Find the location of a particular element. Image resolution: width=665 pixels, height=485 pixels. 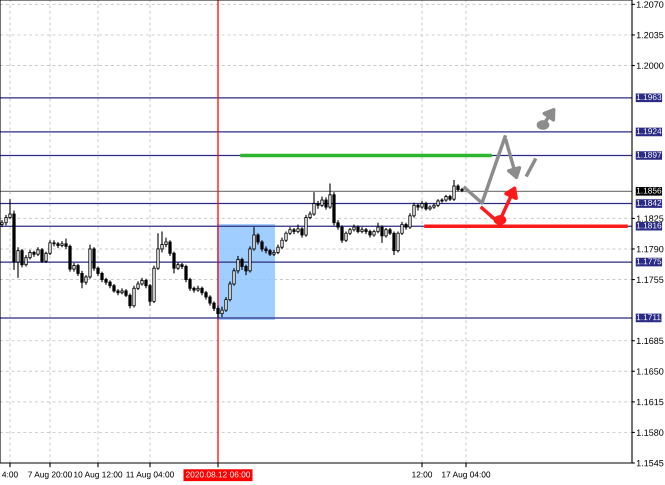

y-tick-label: 1.1685 is located at coordinates (650, 341).